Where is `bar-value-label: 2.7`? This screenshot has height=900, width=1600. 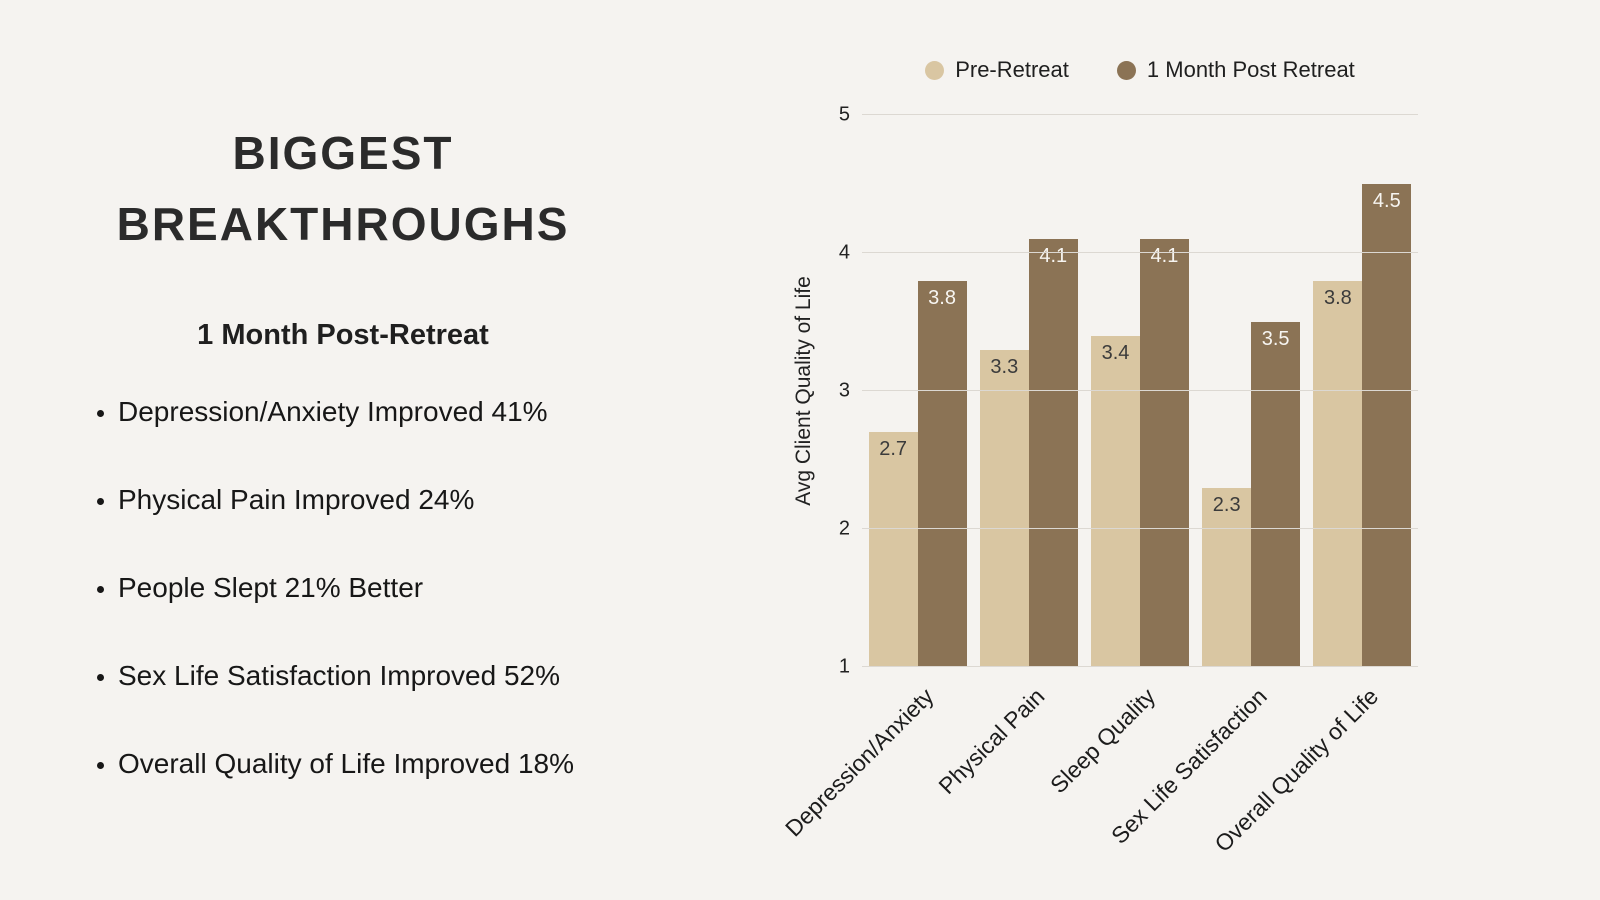
bar-value-label: 2.7 is located at coordinates (893, 449).